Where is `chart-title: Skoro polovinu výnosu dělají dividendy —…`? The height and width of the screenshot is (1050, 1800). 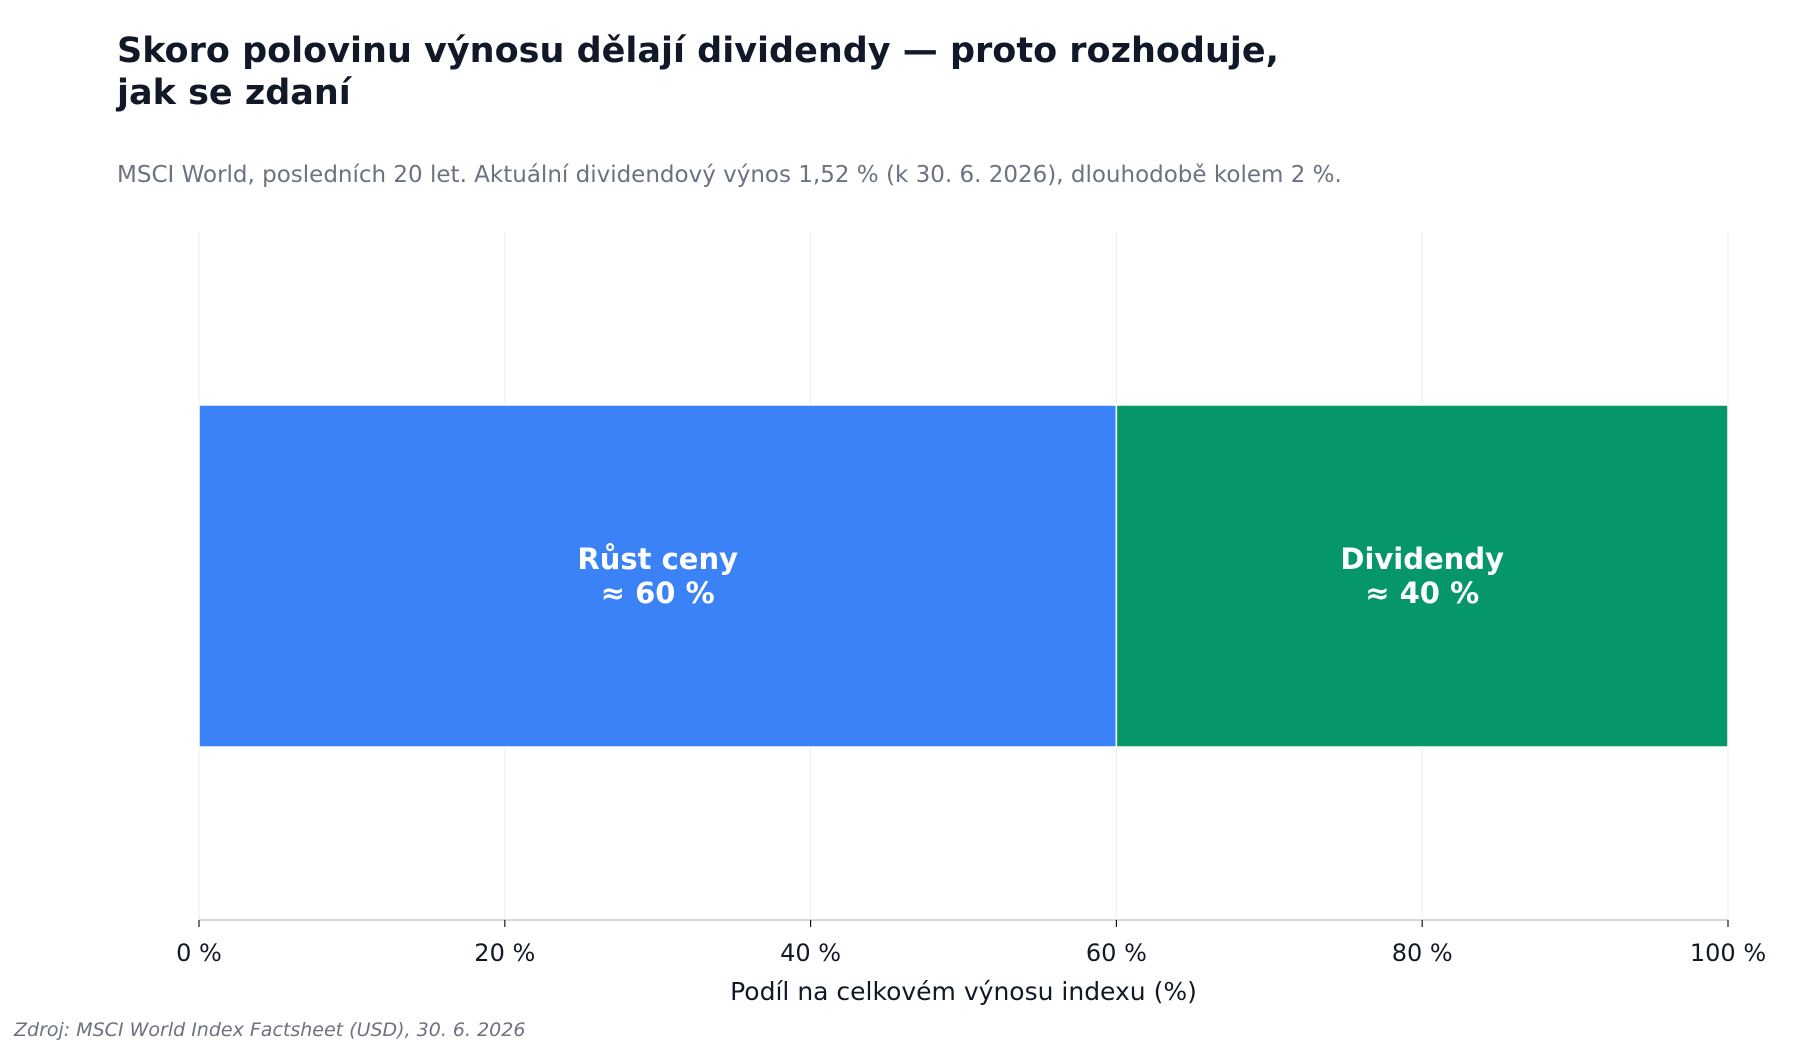 chart-title: Skoro polovinu výnosu dělají dividendy —… is located at coordinates (698, 72).